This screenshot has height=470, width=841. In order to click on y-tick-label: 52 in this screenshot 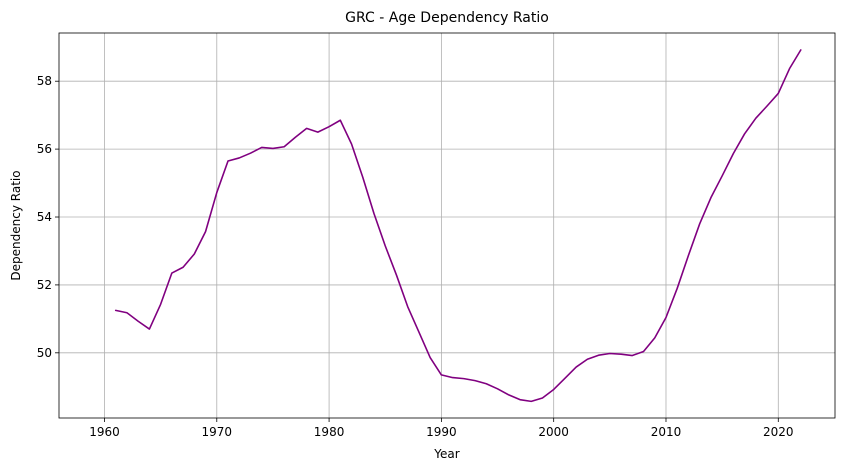, I will do `click(44, 285)`.